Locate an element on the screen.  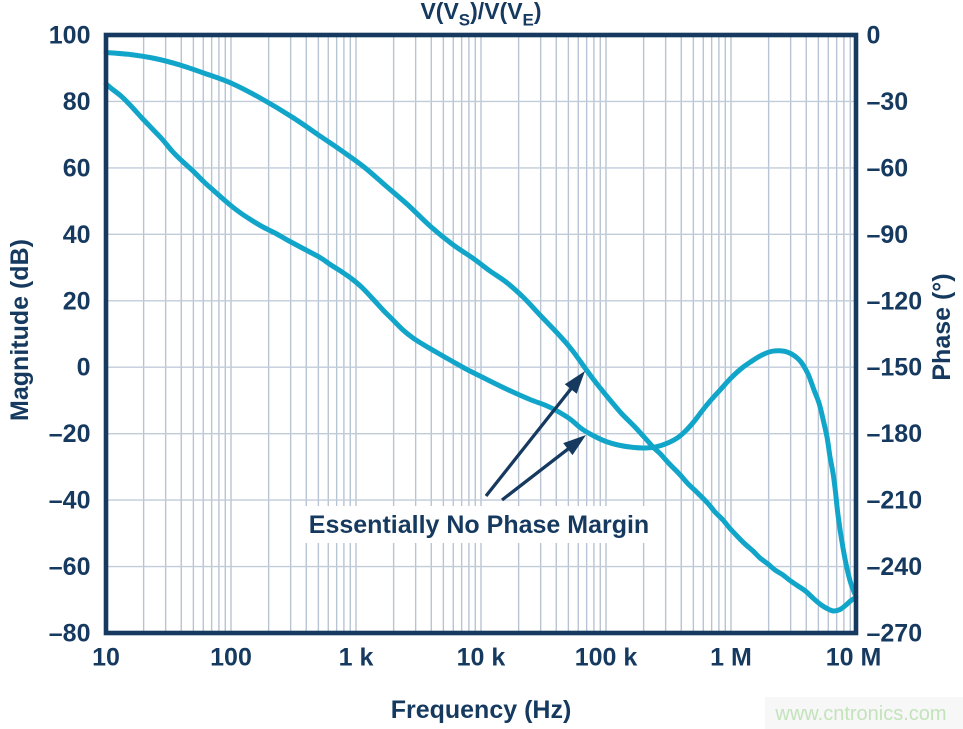
svg-text: –240 is located at coordinates (895, 567).